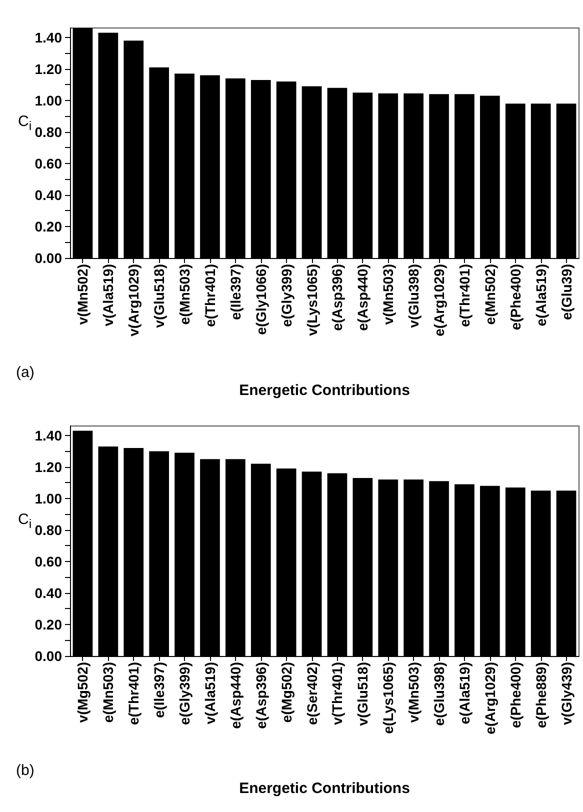 This screenshot has width=583, height=812. I want to click on x-tick-label: e(Gly1066), so click(260, 299).